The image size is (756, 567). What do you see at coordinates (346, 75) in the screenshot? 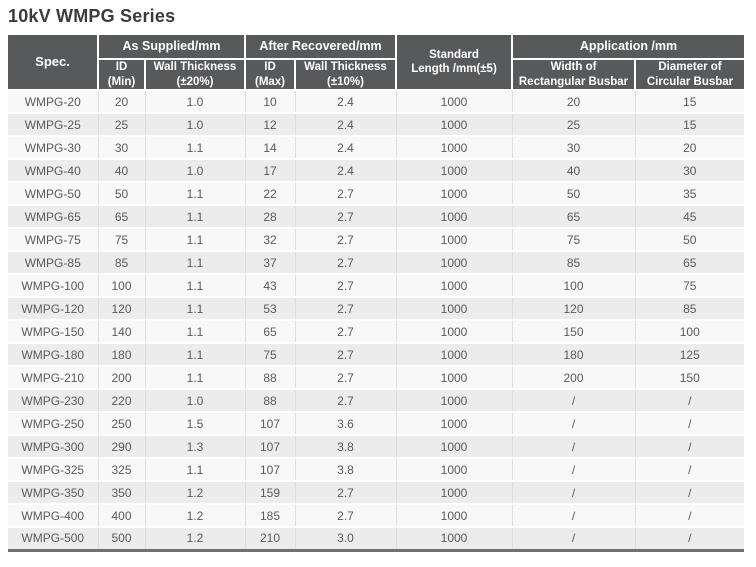
I see `header-wall-thickness-10: Wall Thickness (±10%)` at bounding box center [346, 75].